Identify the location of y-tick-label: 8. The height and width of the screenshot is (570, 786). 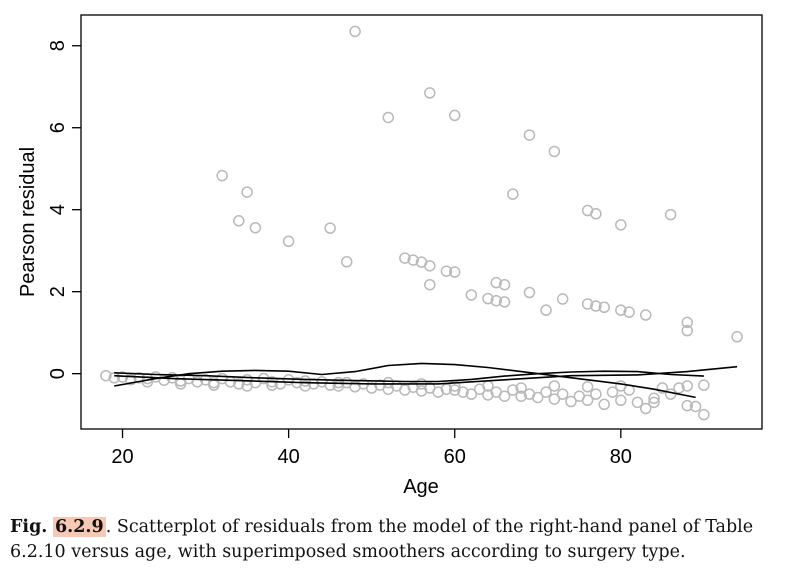
(58, 45).